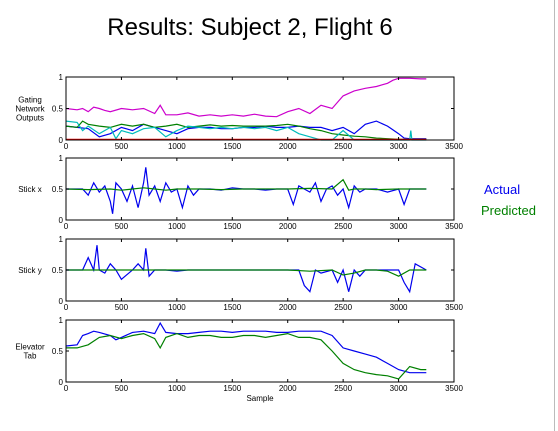 The height and width of the screenshot is (431, 558). Describe the element at coordinates (30, 352) in the screenshot. I see `y-axis-label-4: Elevator Tab` at that location.